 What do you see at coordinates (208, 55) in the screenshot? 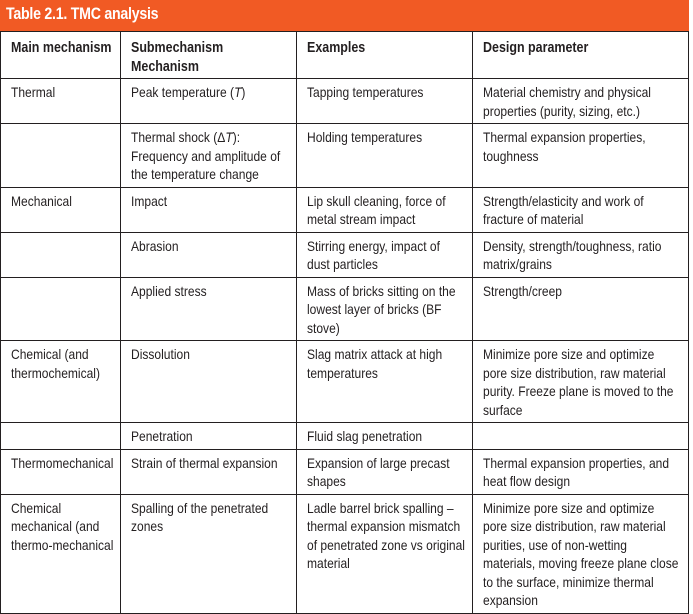
I see `header-submechanism: Submechanism Mechanism` at bounding box center [208, 55].